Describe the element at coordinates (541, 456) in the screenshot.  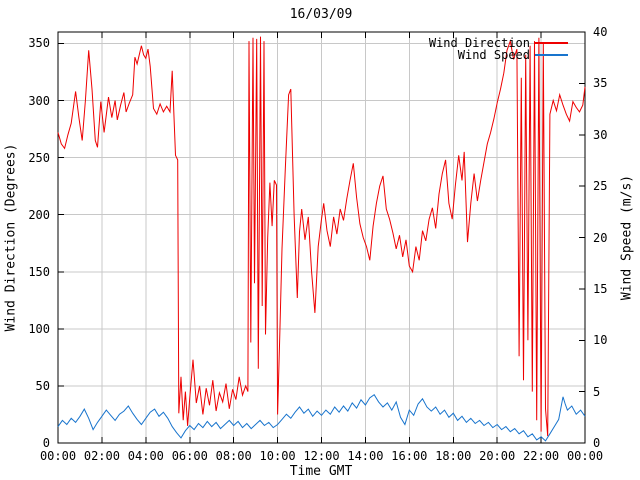
I see `x-tick-label: 22:00` at that location.